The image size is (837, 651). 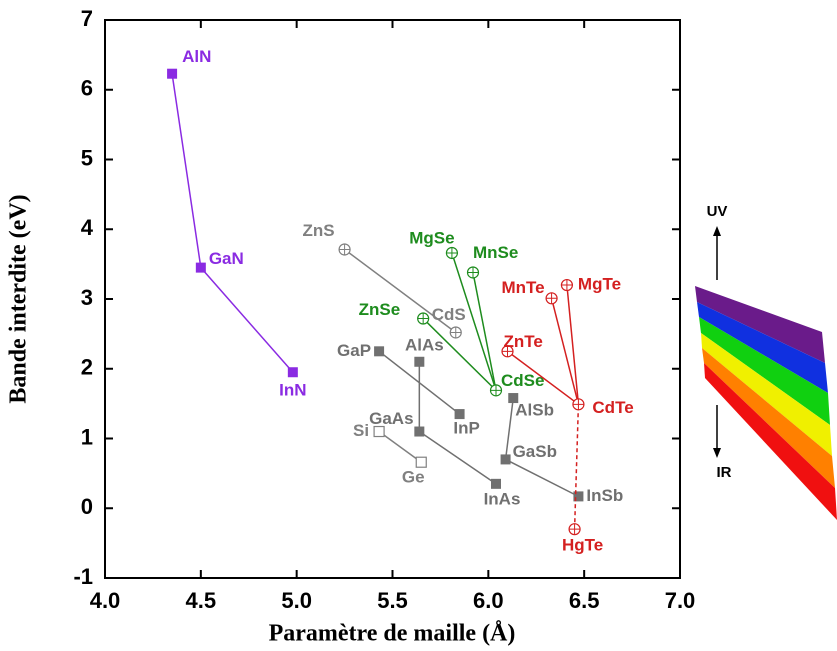 I want to click on point-label: AlAs, so click(x=424, y=344).